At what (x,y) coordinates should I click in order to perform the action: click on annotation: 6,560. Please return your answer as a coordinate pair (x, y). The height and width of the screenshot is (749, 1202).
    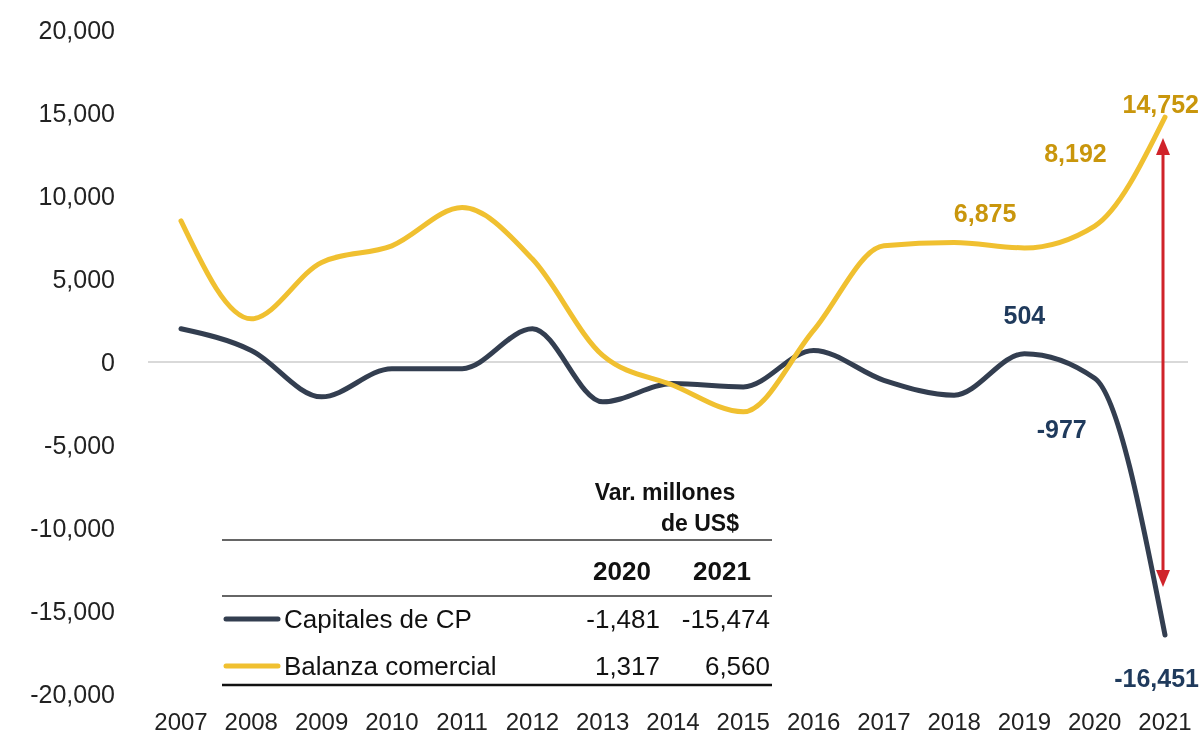
    Looking at the image, I should click on (737, 666).